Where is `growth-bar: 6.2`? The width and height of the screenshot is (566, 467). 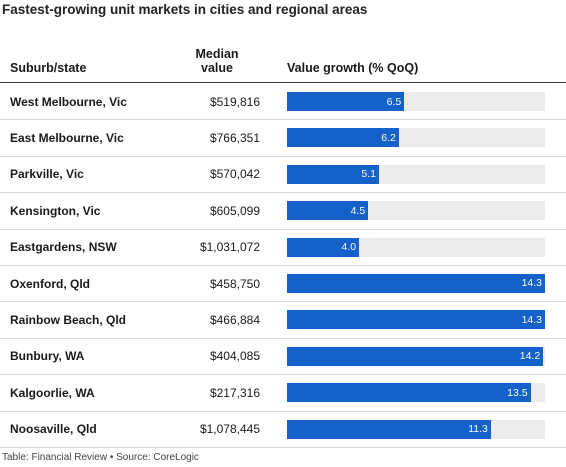 growth-bar: 6.2 is located at coordinates (343, 138).